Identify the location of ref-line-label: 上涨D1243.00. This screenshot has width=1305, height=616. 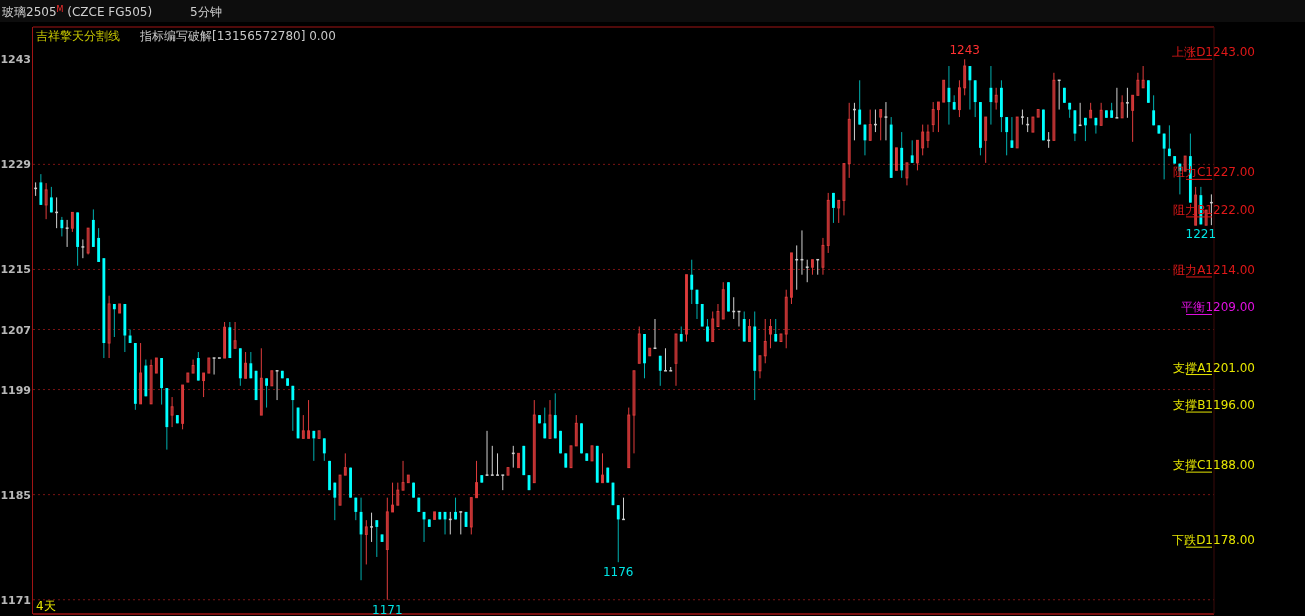
(1213, 52).